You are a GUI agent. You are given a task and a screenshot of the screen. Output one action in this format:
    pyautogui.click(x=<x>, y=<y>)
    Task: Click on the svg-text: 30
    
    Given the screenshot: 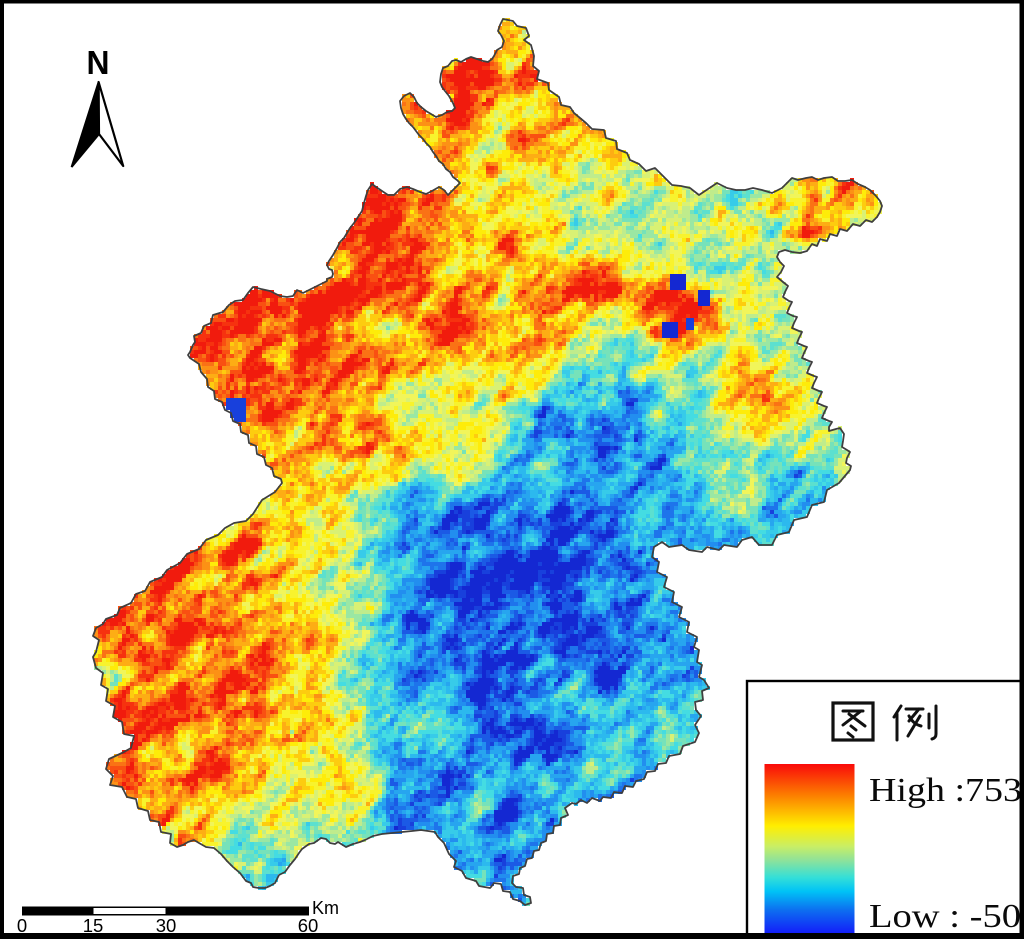 What is the action you would take?
    pyautogui.click(x=166, y=925)
    